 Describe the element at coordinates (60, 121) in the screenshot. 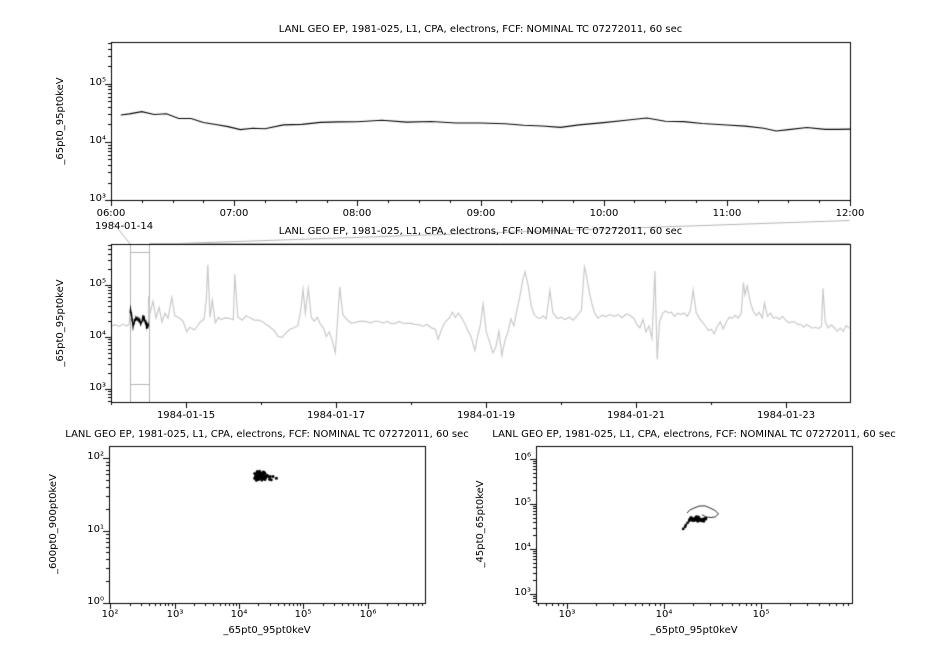

I see `top-plot-ylabel: _65pt0_95pt0keV` at that location.